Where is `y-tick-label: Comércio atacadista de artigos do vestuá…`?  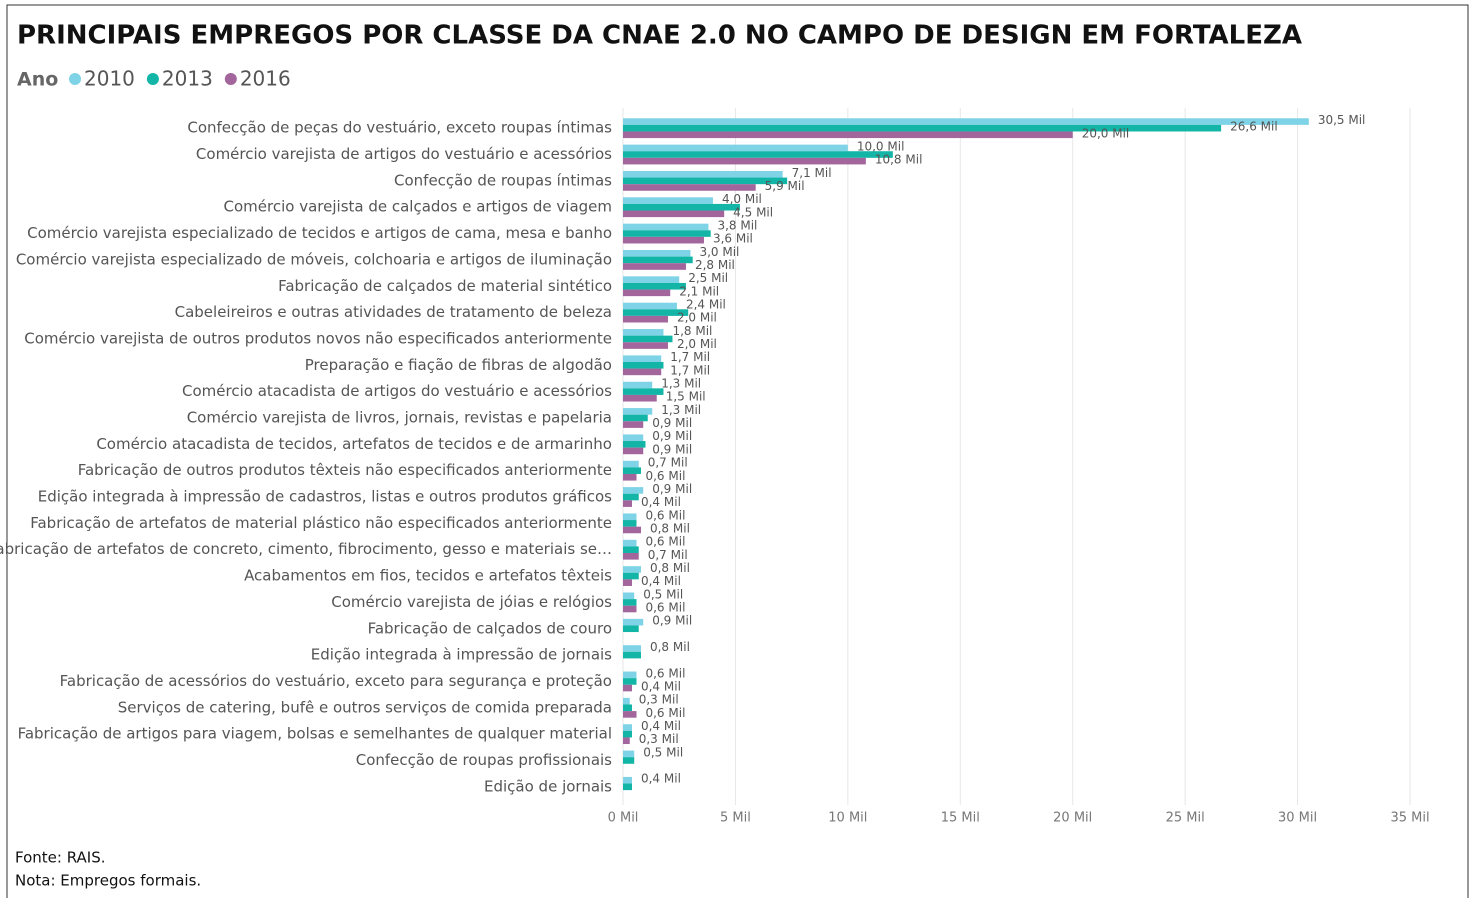
y-tick-label: Comércio atacadista de artigos do vestuá… is located at coordinates (397, 391).